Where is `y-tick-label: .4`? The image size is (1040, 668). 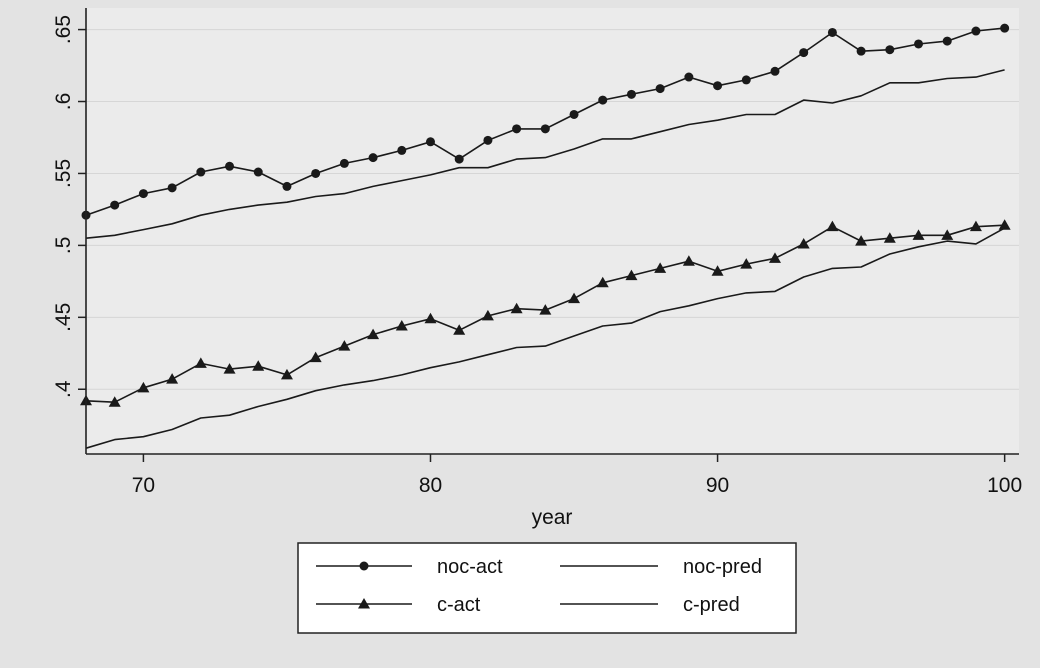
y-tick-label: .4 is located at coordinates (63, 389).